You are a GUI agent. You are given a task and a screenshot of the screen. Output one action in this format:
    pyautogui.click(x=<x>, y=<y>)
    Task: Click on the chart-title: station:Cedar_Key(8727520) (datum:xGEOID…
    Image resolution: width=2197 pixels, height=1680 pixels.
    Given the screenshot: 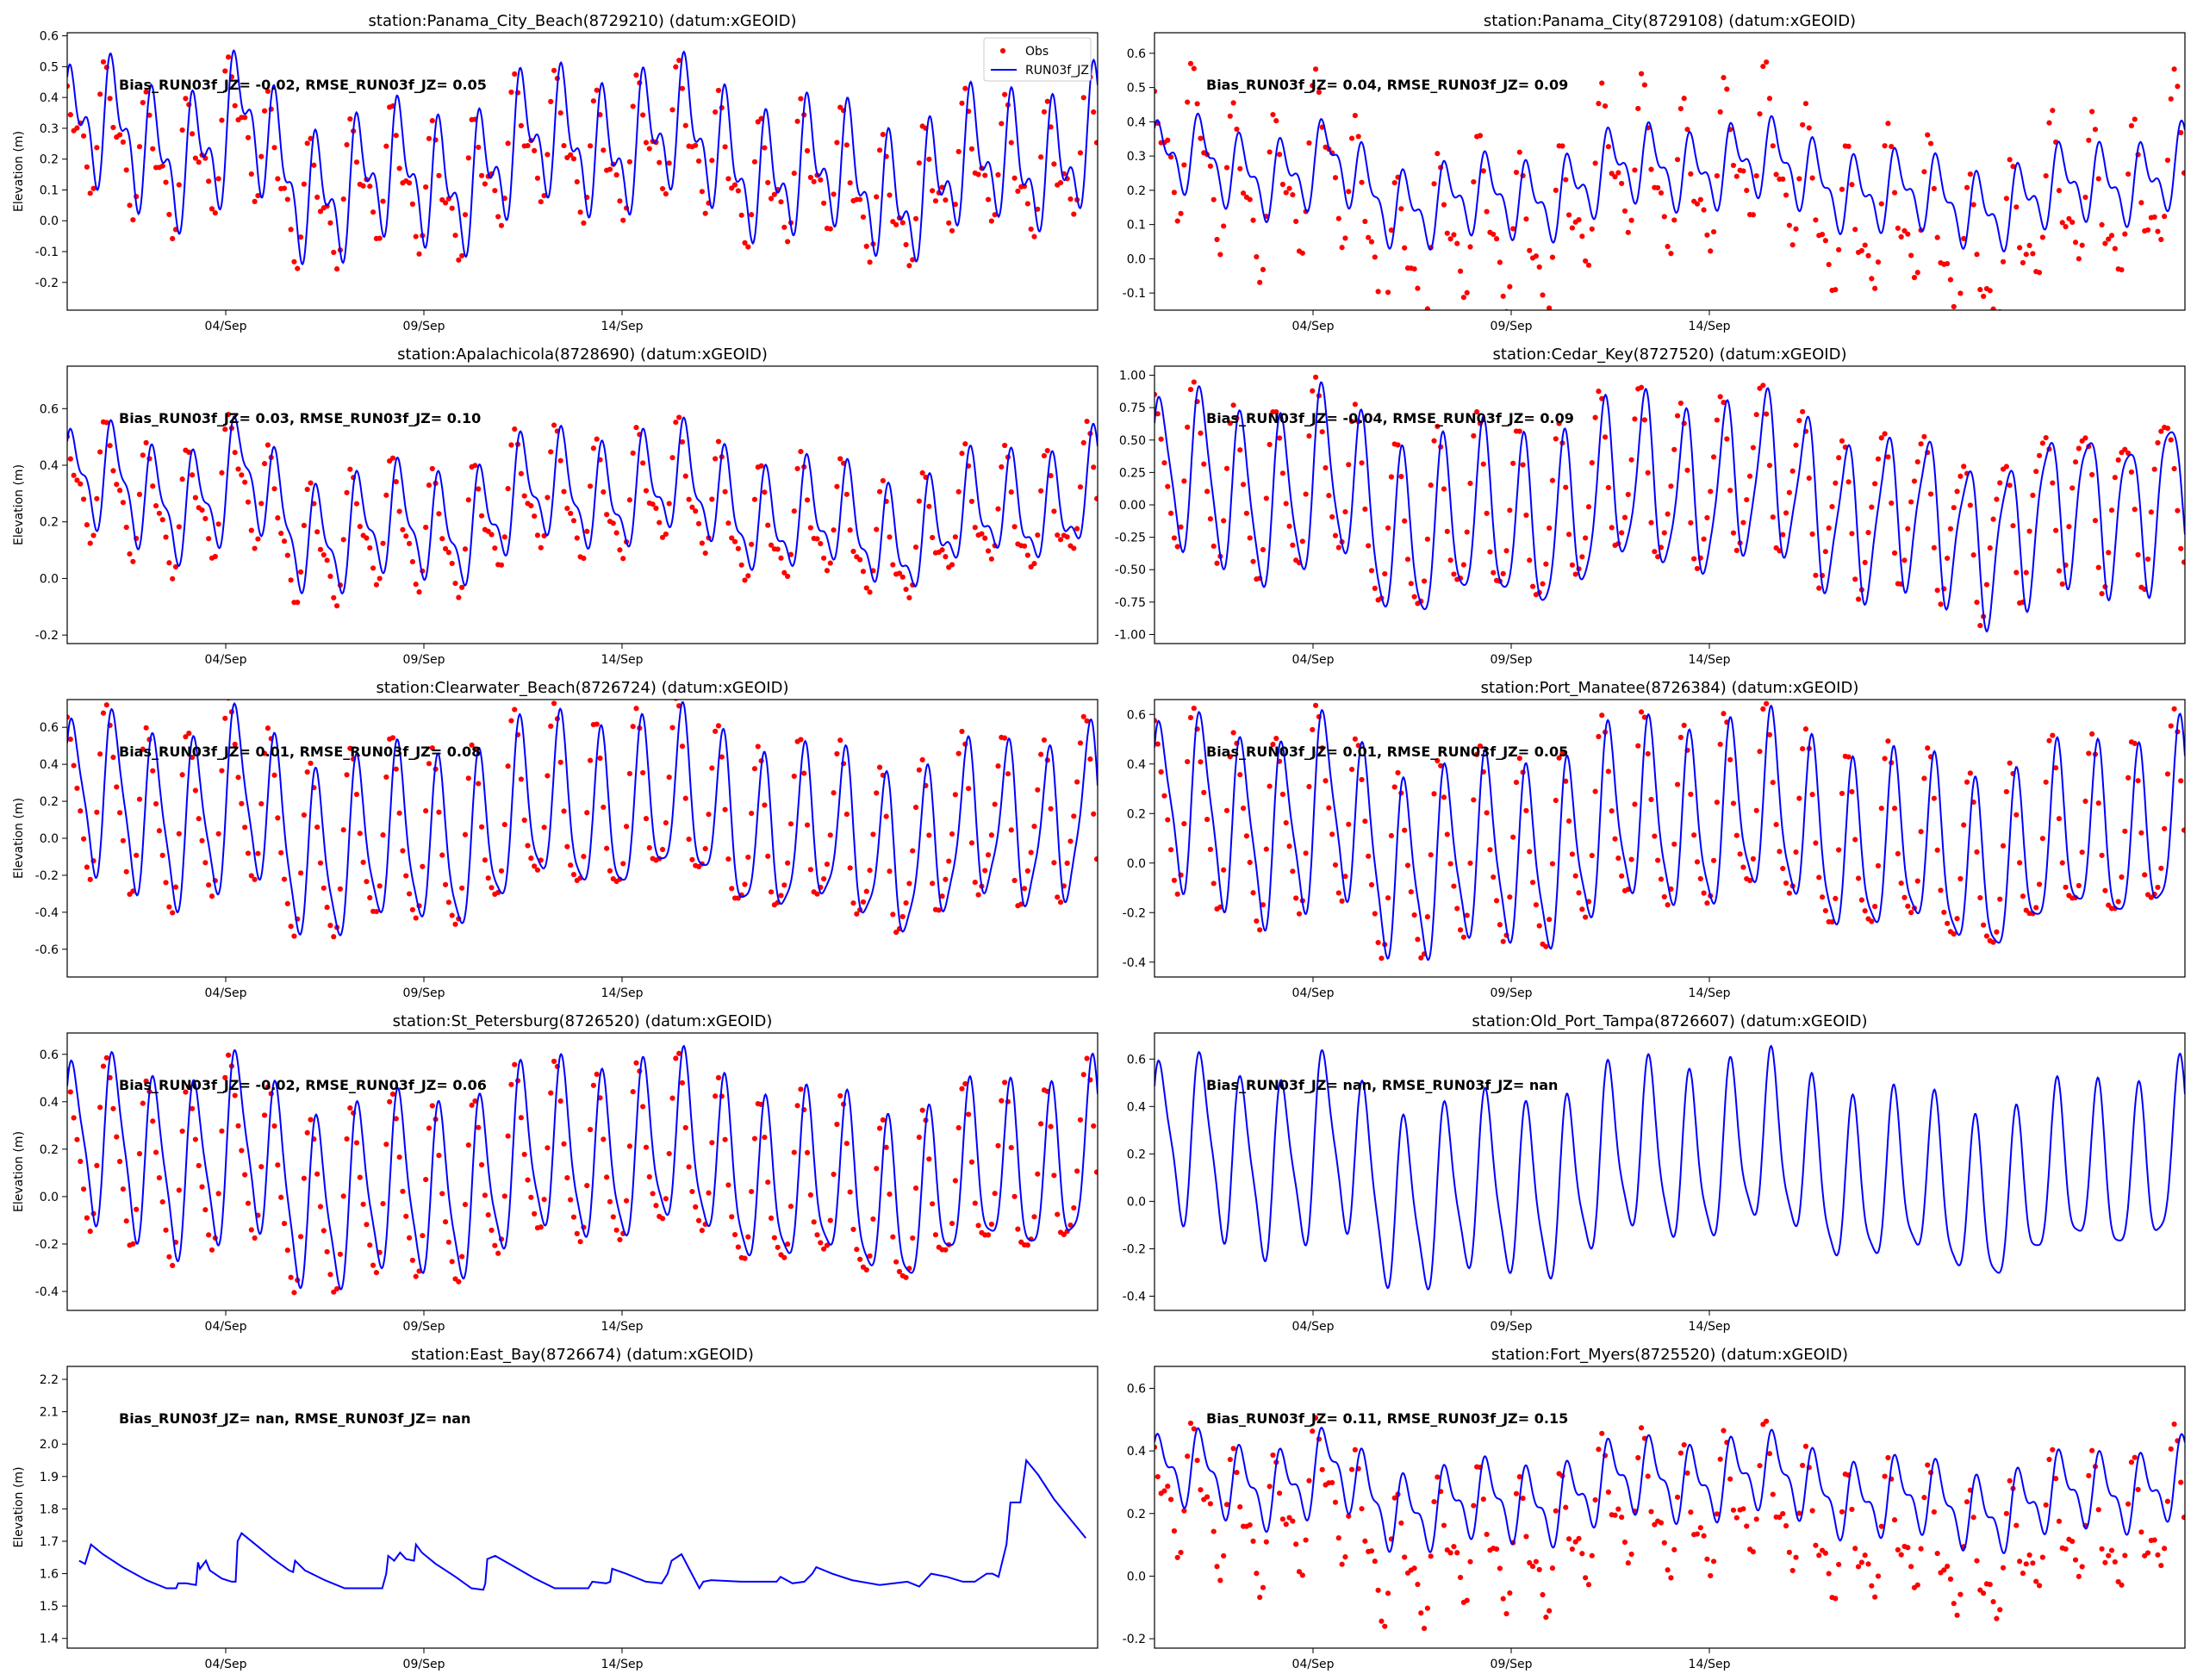 What is the action you would take?
    pyautogui.click(x=1670, y=355)
    